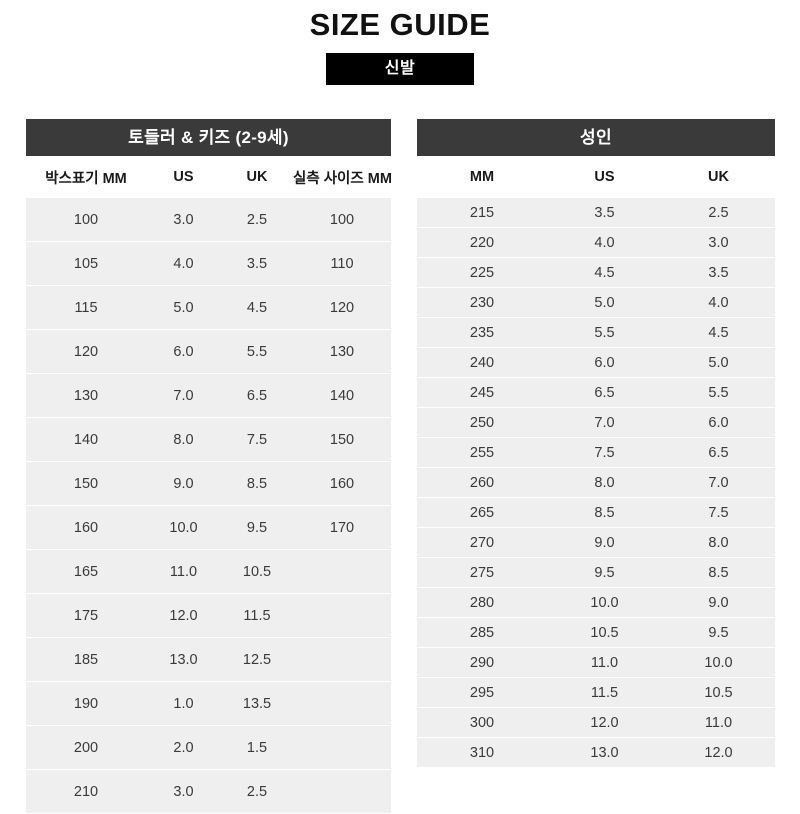  What do you see at coordinates (482, 213) in the screenshot?
I see `adult-cell: 215` at bounding box center [482, 213].